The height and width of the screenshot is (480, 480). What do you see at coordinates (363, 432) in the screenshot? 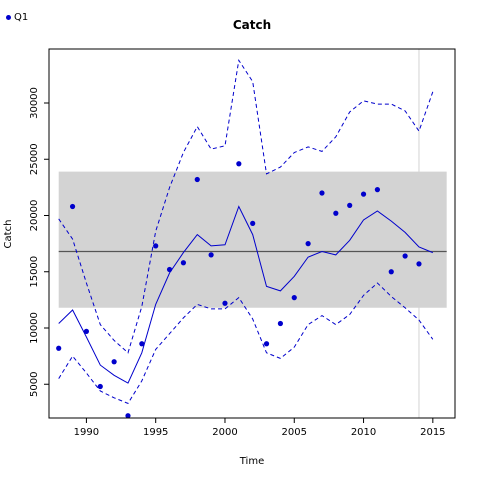
I see `x-tick-label: 2010` at bounding box center [363, 432].